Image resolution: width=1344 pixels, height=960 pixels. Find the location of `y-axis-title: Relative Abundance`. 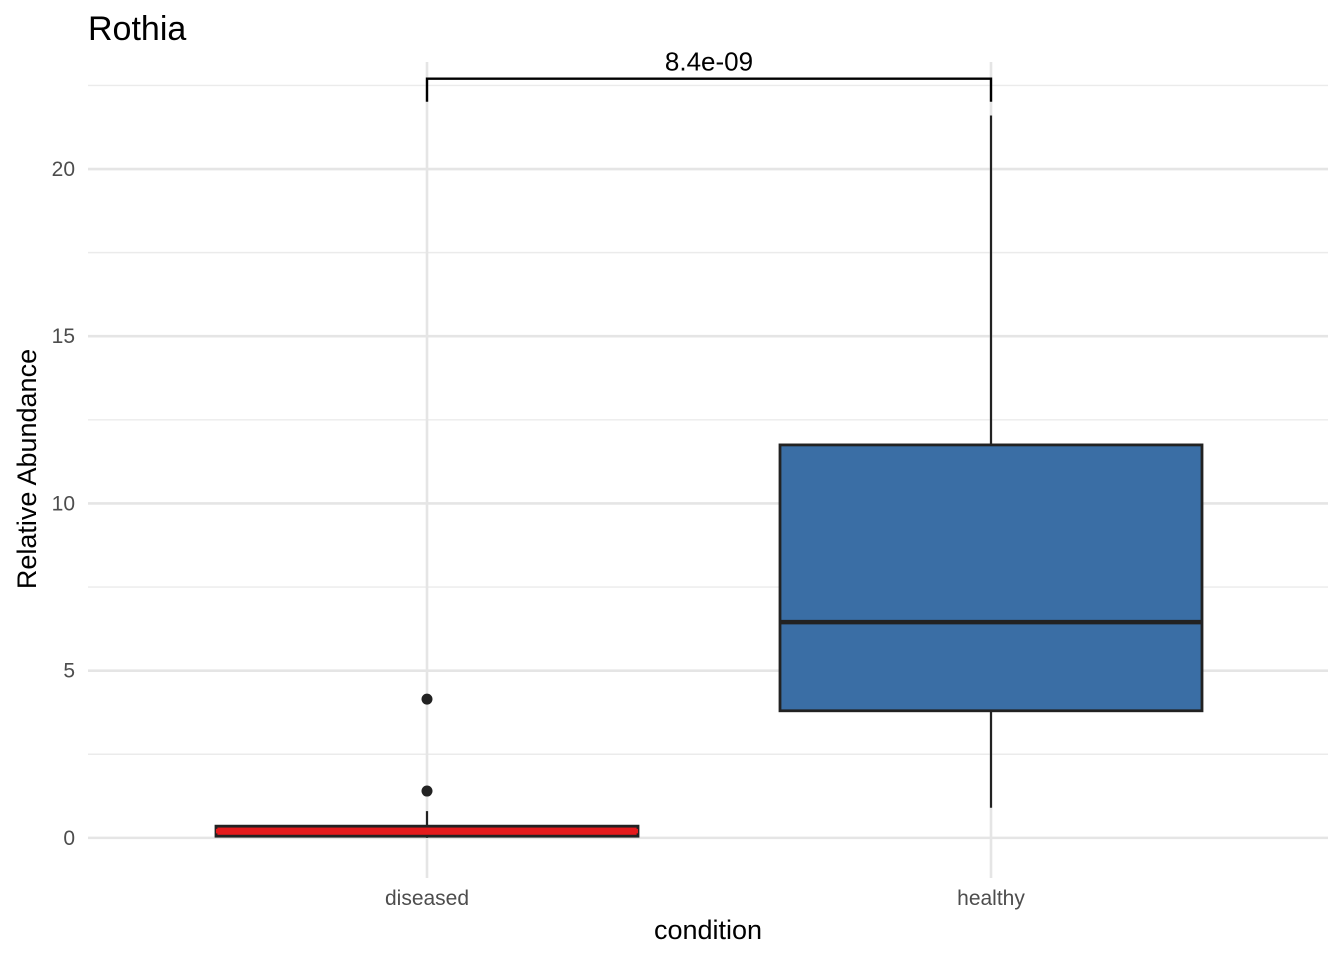

y-axis-title: Relative Abundance is located at coordinates (27, 469).